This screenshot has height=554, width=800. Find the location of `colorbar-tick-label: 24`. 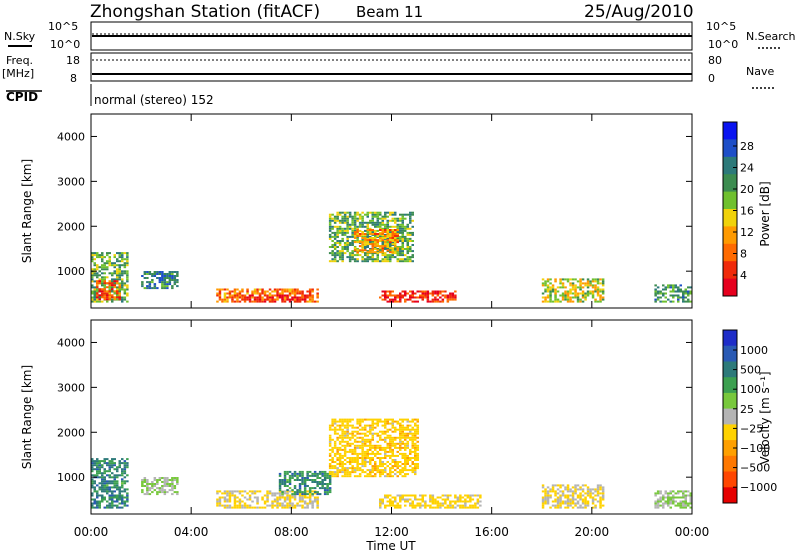

colorbar-tick-label: 24 is located at coordinates (747, 168).